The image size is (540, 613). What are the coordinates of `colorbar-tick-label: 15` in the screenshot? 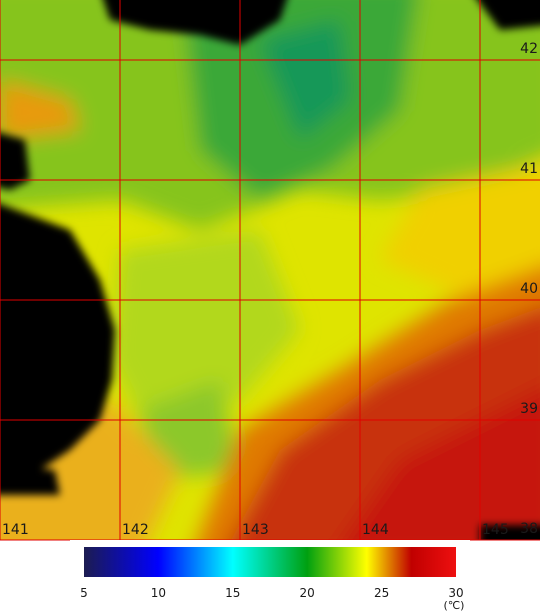 It's located at (232, 593).